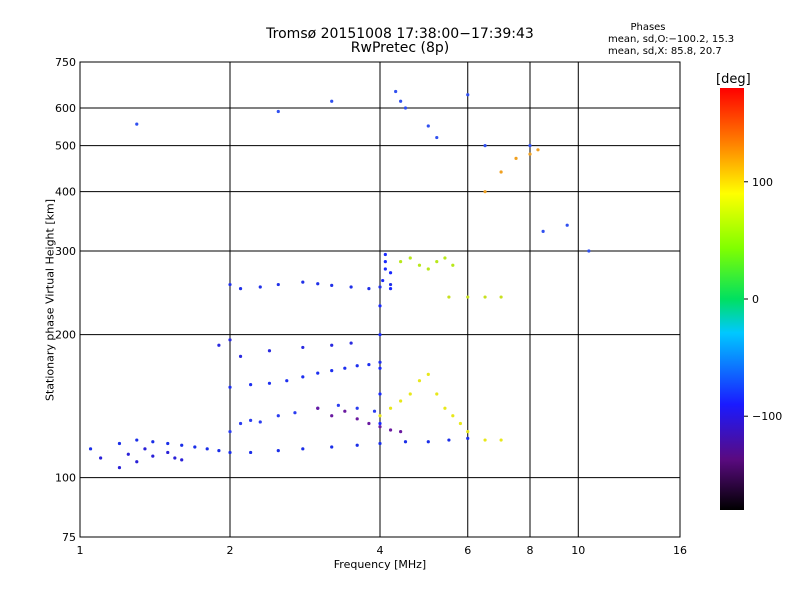 This screenshot has width=800, height=600. What do you see at coordinates (763, 299) in the screenshot?
I see `colorbar-ticks: 100 0 −100` at bounding box center [763, 299].